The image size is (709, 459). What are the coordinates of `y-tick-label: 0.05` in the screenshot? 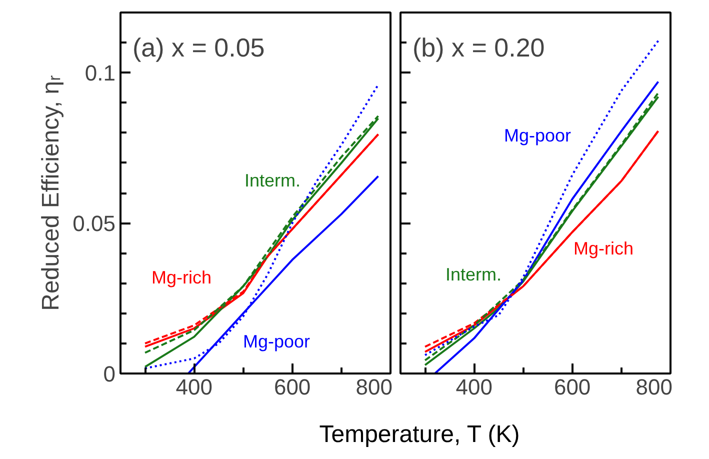 It's located at (94, 223).